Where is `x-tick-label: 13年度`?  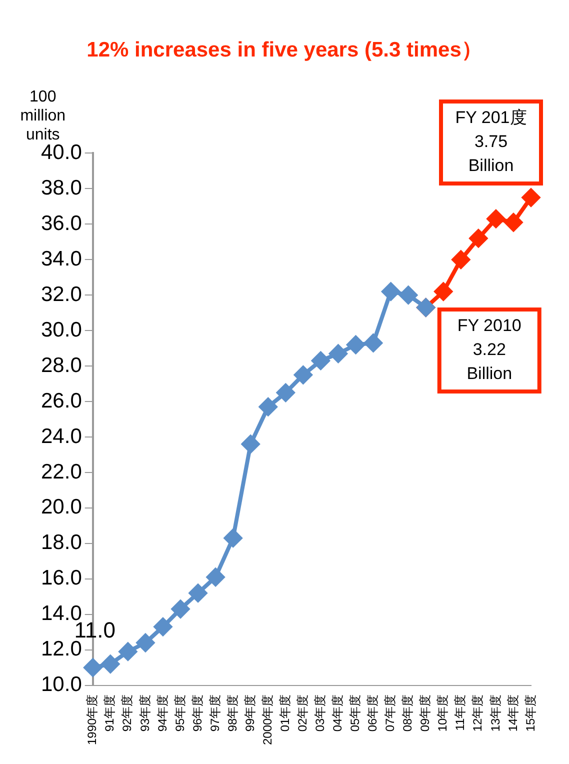
x-tick-label: 13年度 is located at coordinates (495, 713).